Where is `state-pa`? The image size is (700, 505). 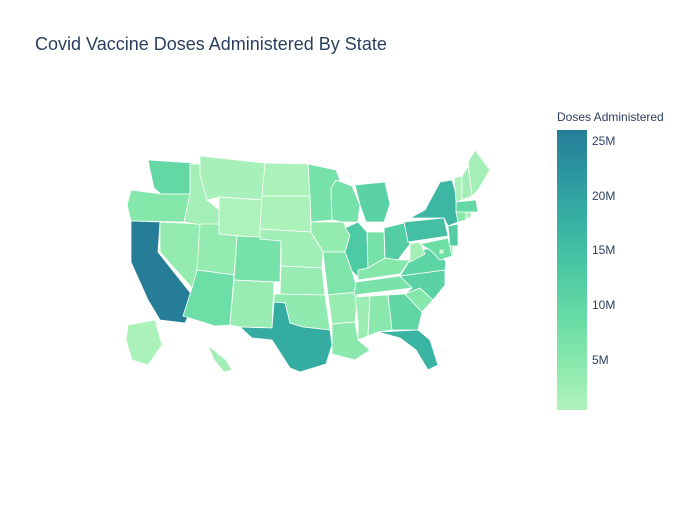
state-pa is located at coordinates (426, 230).